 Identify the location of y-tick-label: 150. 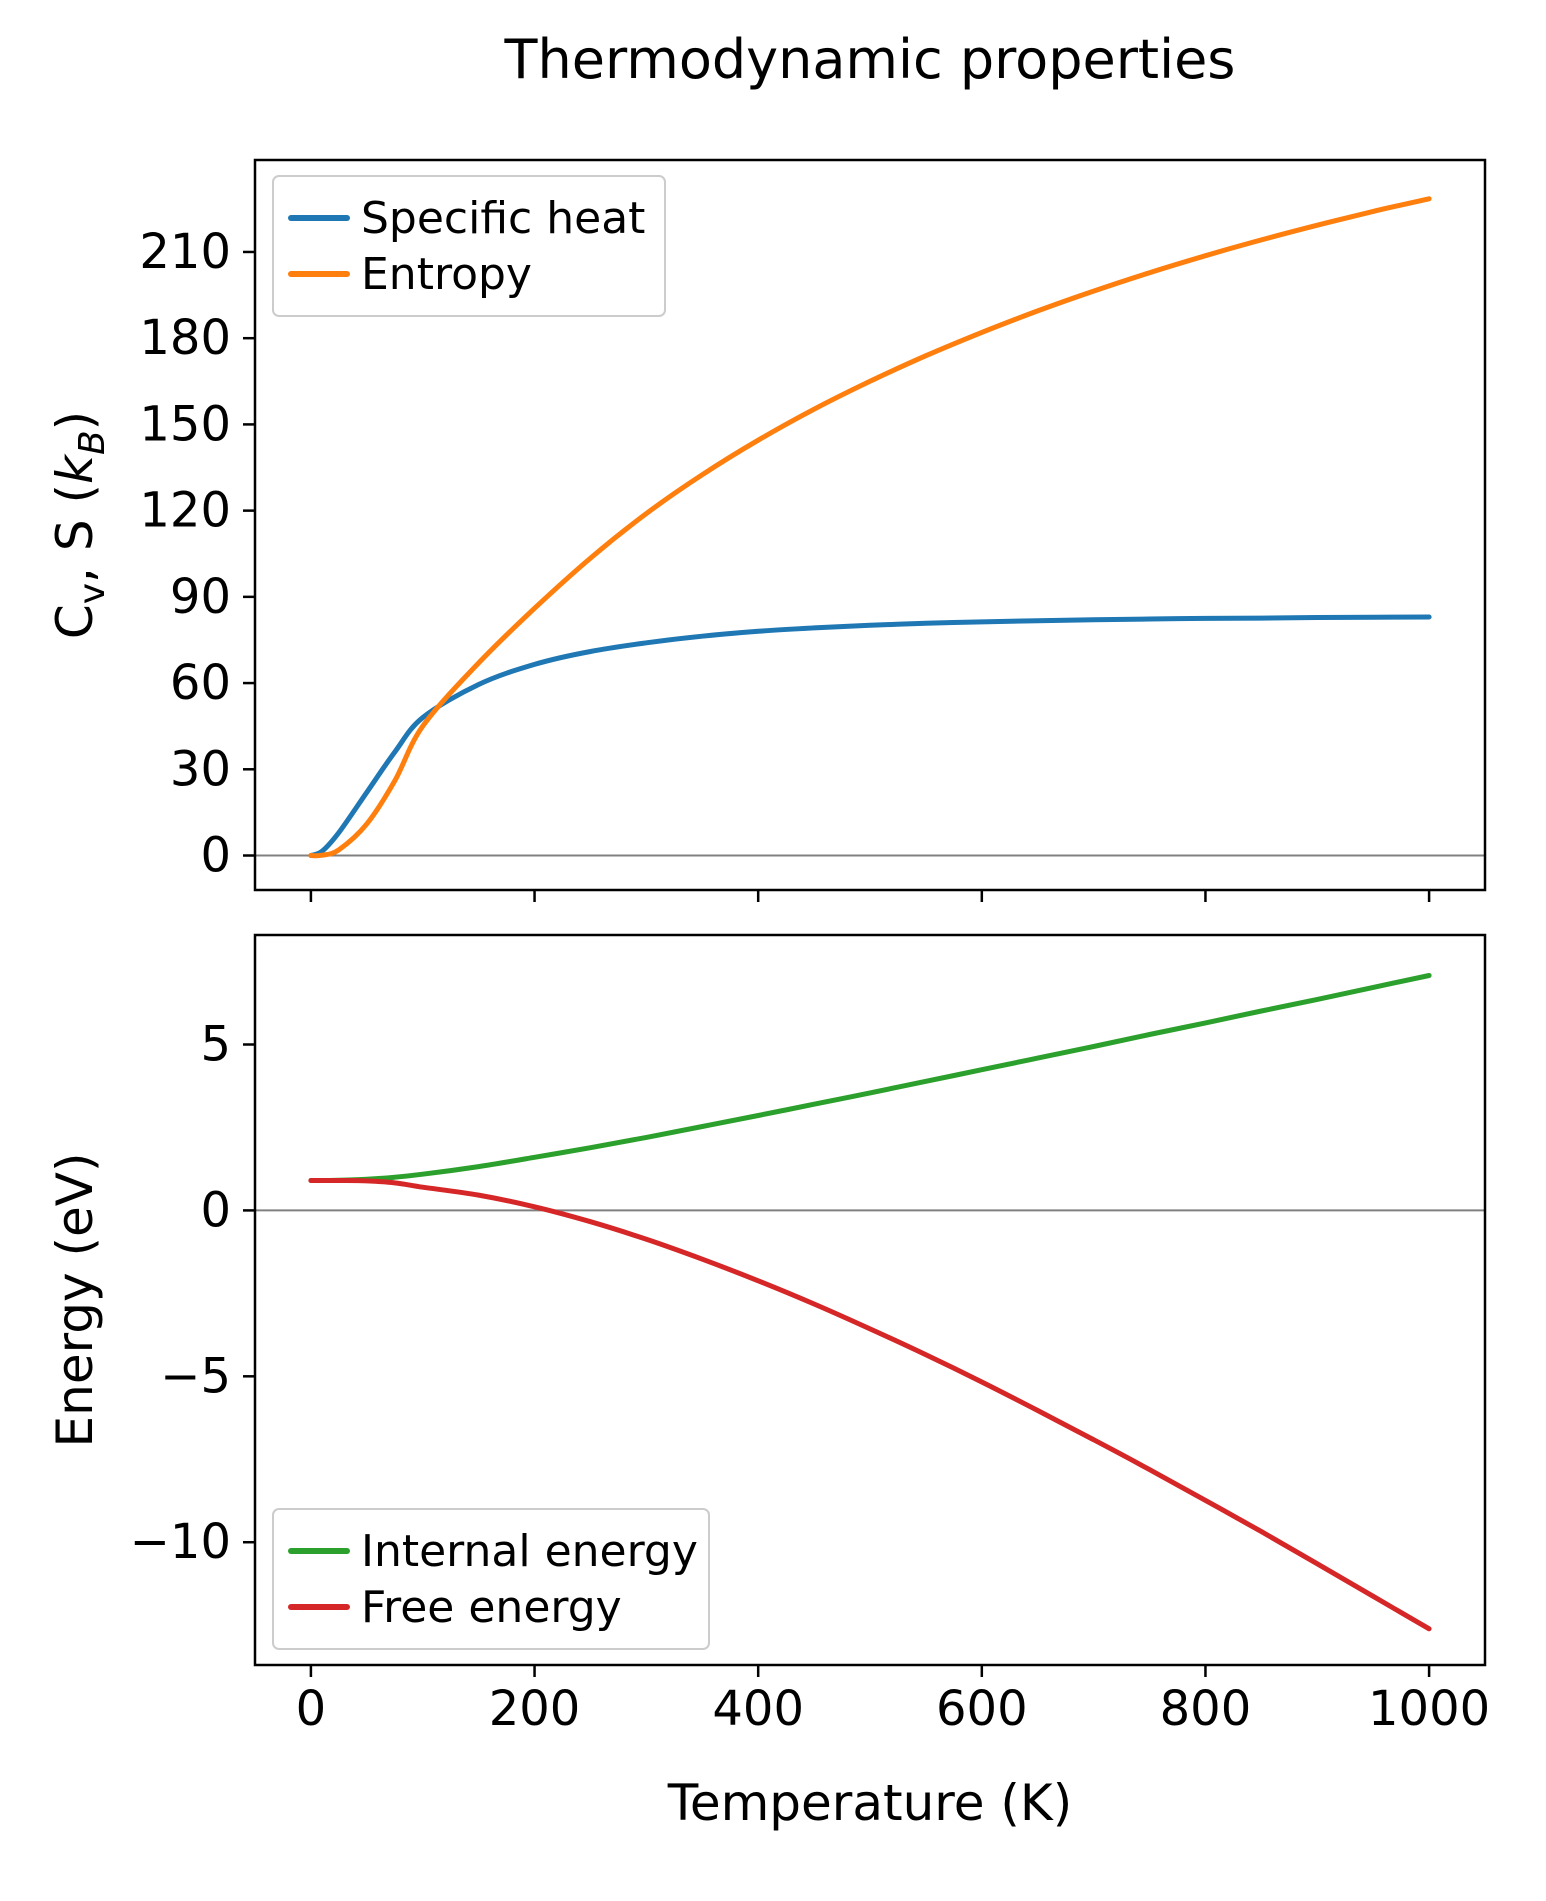
(185, 424).